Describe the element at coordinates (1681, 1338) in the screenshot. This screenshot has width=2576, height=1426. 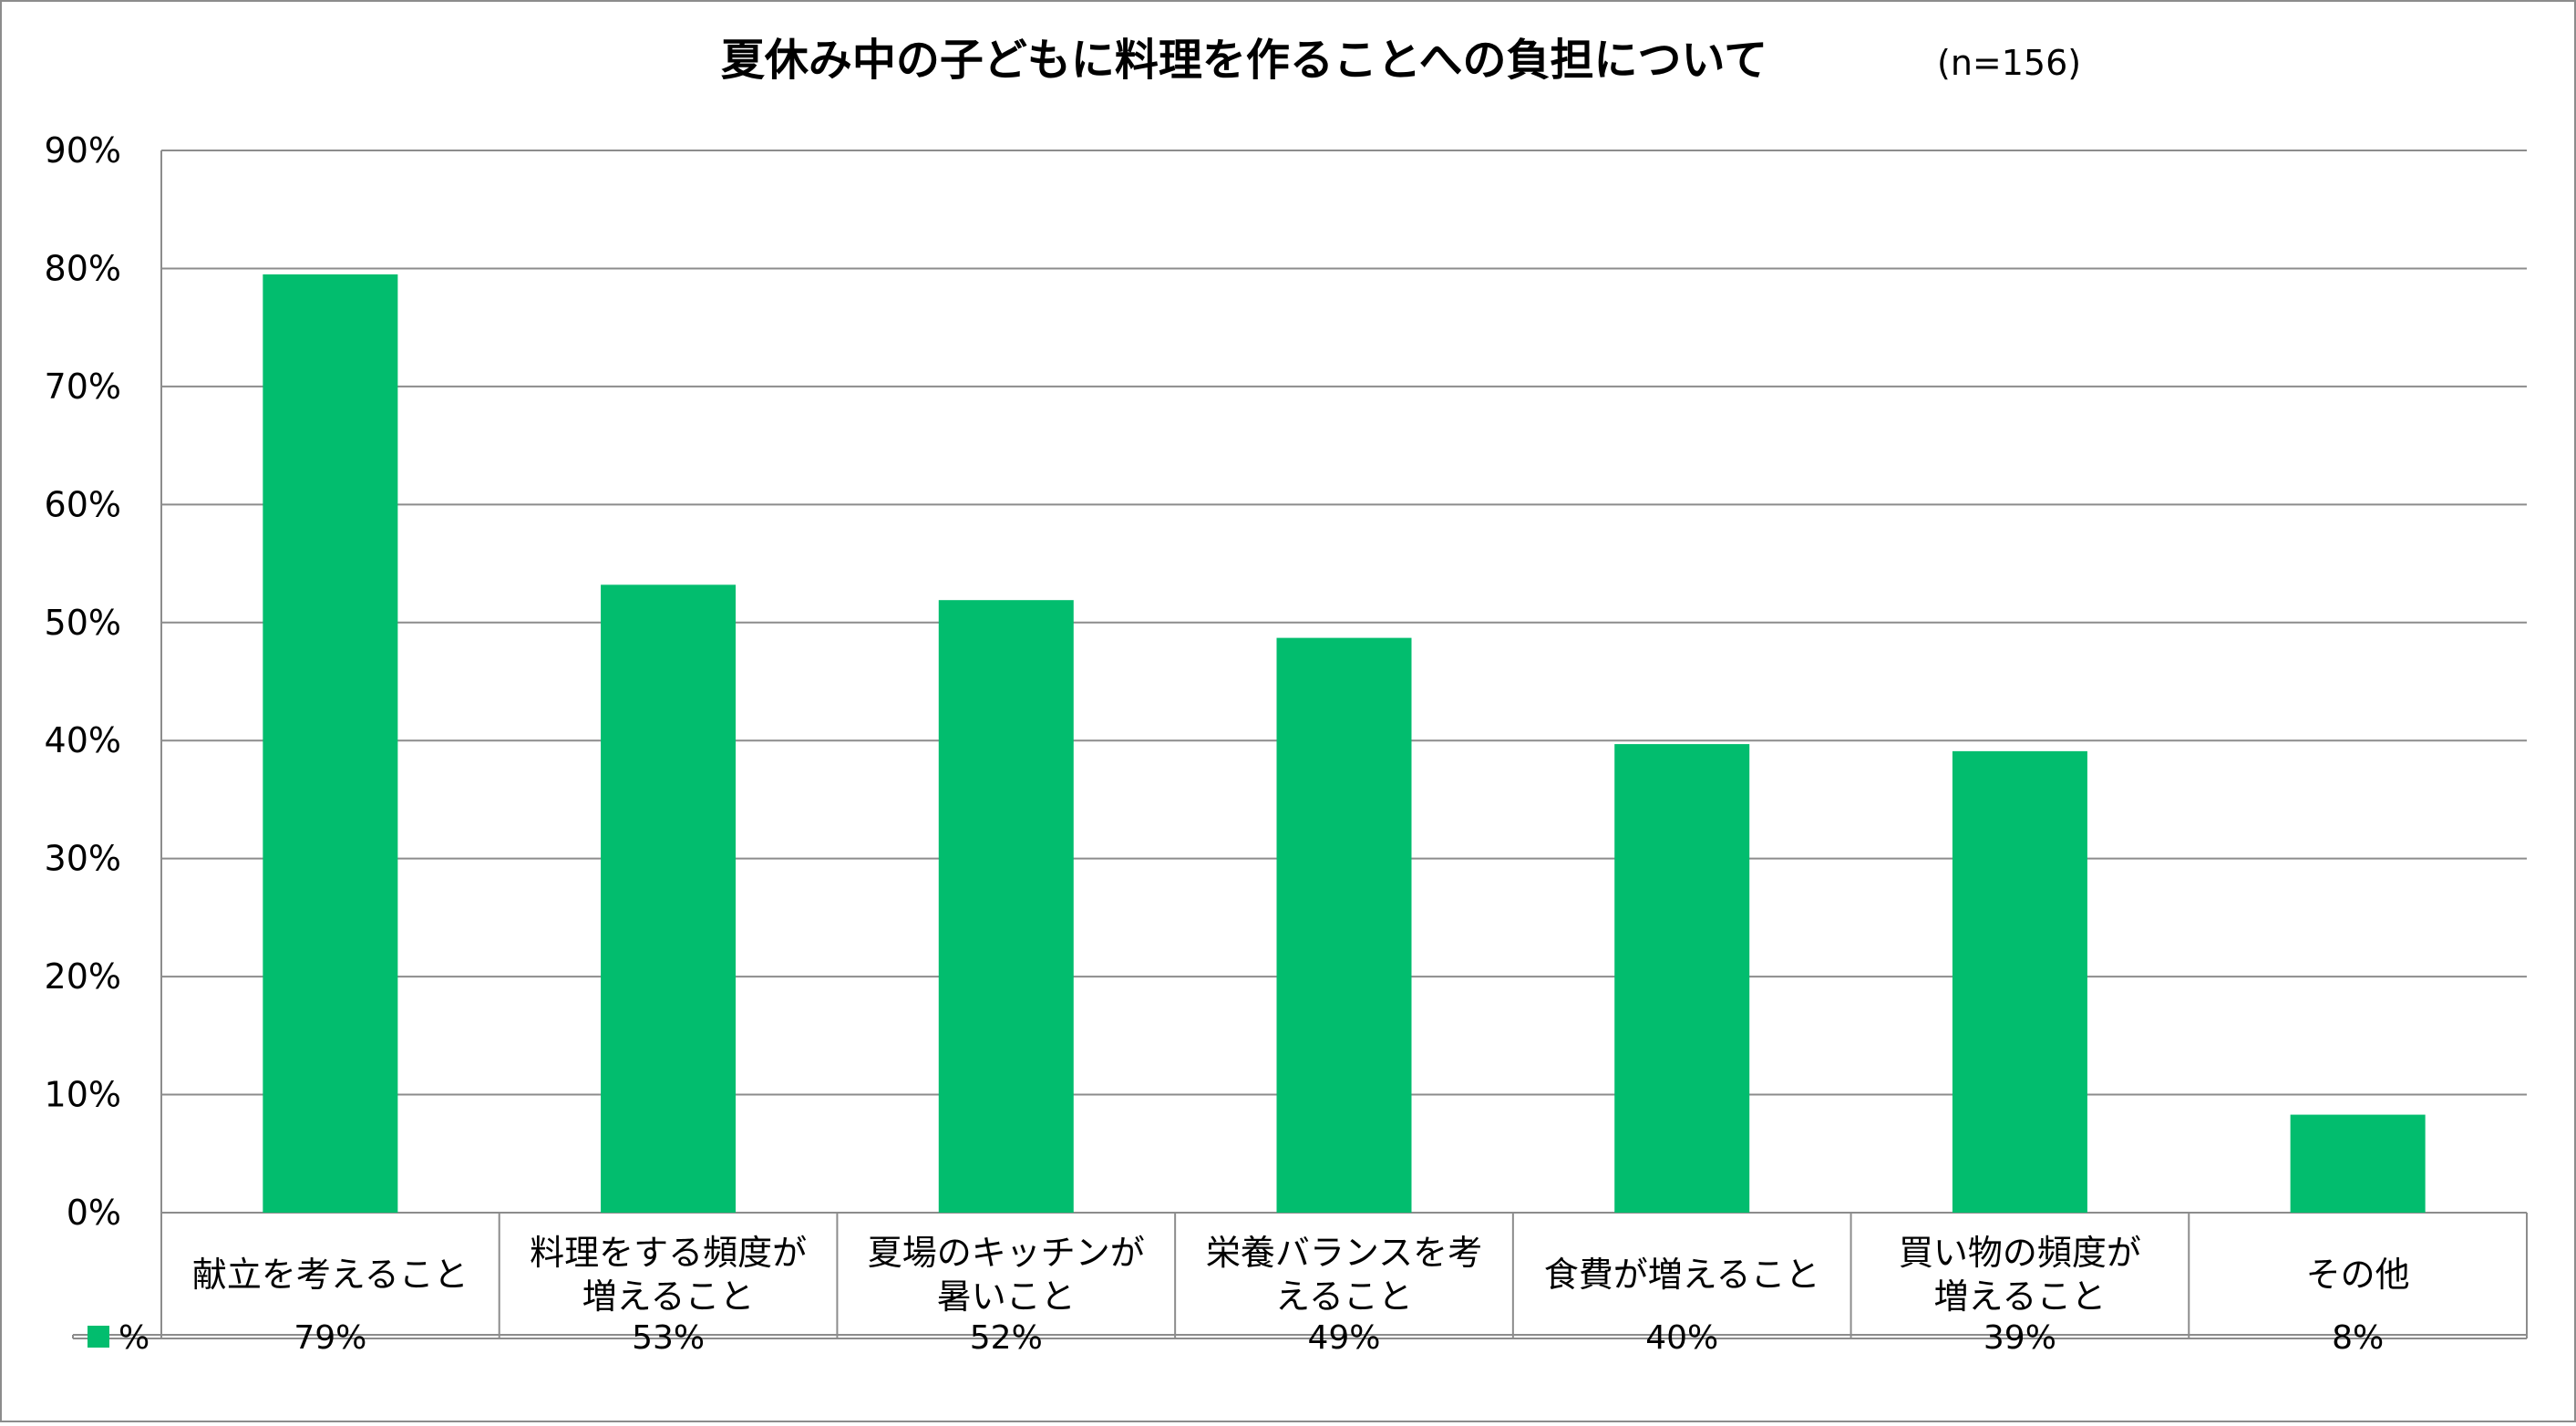
I see `data-label: 40%` at that location.